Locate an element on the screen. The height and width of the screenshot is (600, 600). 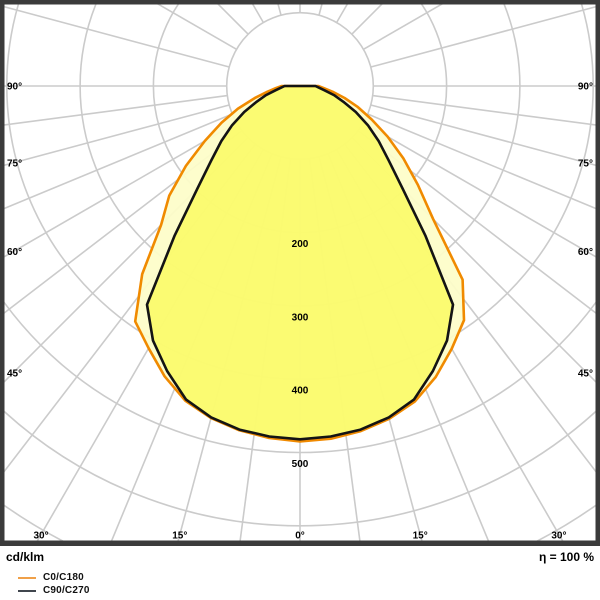
plot-border-top is located at coordinates (300, 2).